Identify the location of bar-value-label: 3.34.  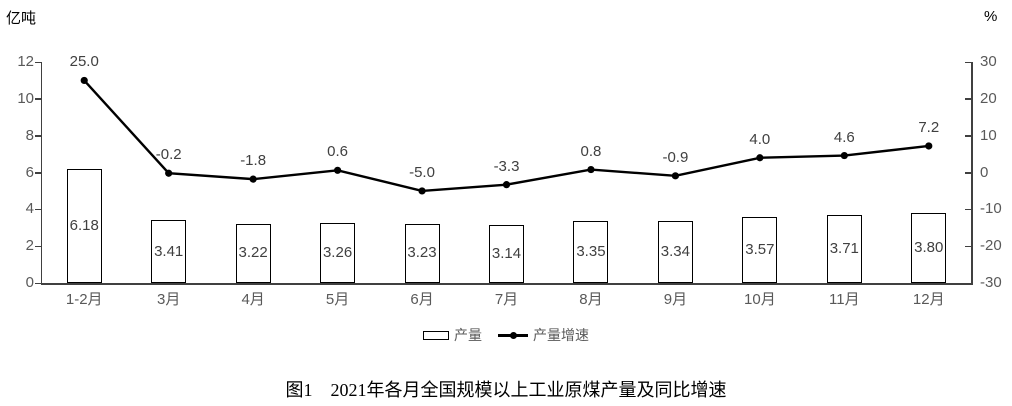
(675, 252).